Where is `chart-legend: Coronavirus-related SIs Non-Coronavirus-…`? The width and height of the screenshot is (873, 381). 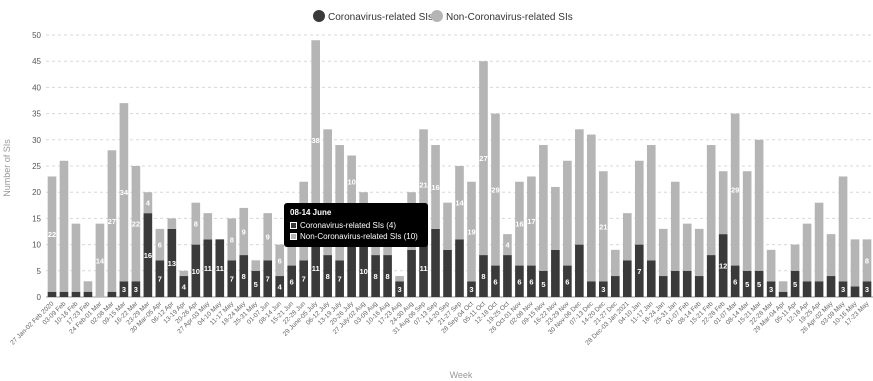 chart-legend: Coronavirus-related SIs Non-Coronavirus-… is located at coordinates (443, 16).